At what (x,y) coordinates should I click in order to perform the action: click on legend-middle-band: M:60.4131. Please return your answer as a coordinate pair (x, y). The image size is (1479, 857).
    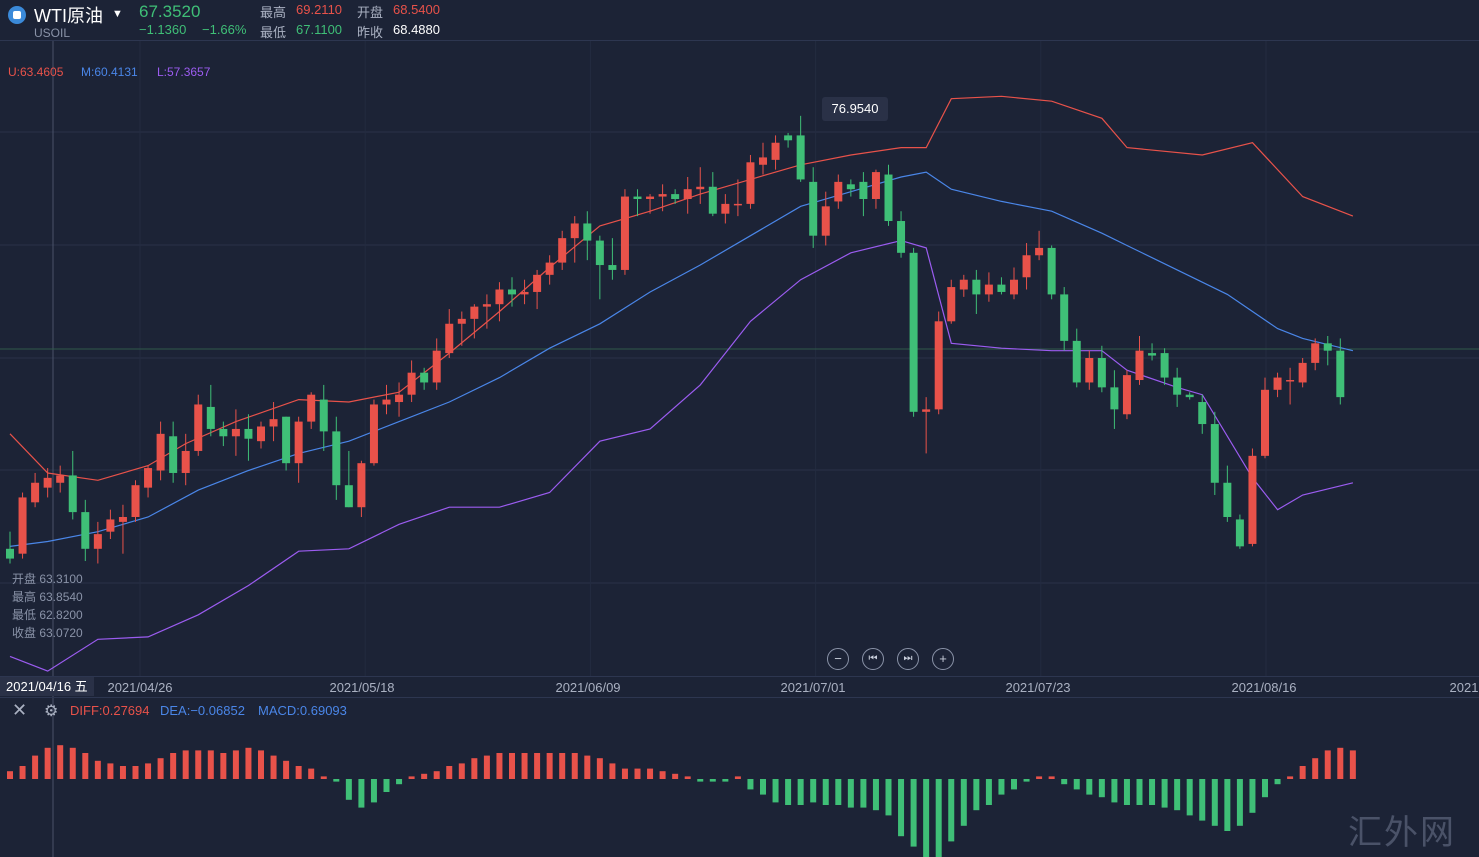
    Looking at the image, I should click on (109, 72).